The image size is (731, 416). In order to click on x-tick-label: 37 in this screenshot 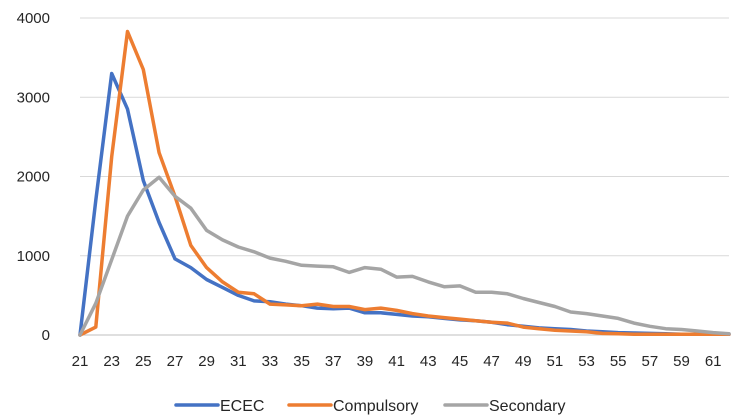, I will do `click(333, 361)`.